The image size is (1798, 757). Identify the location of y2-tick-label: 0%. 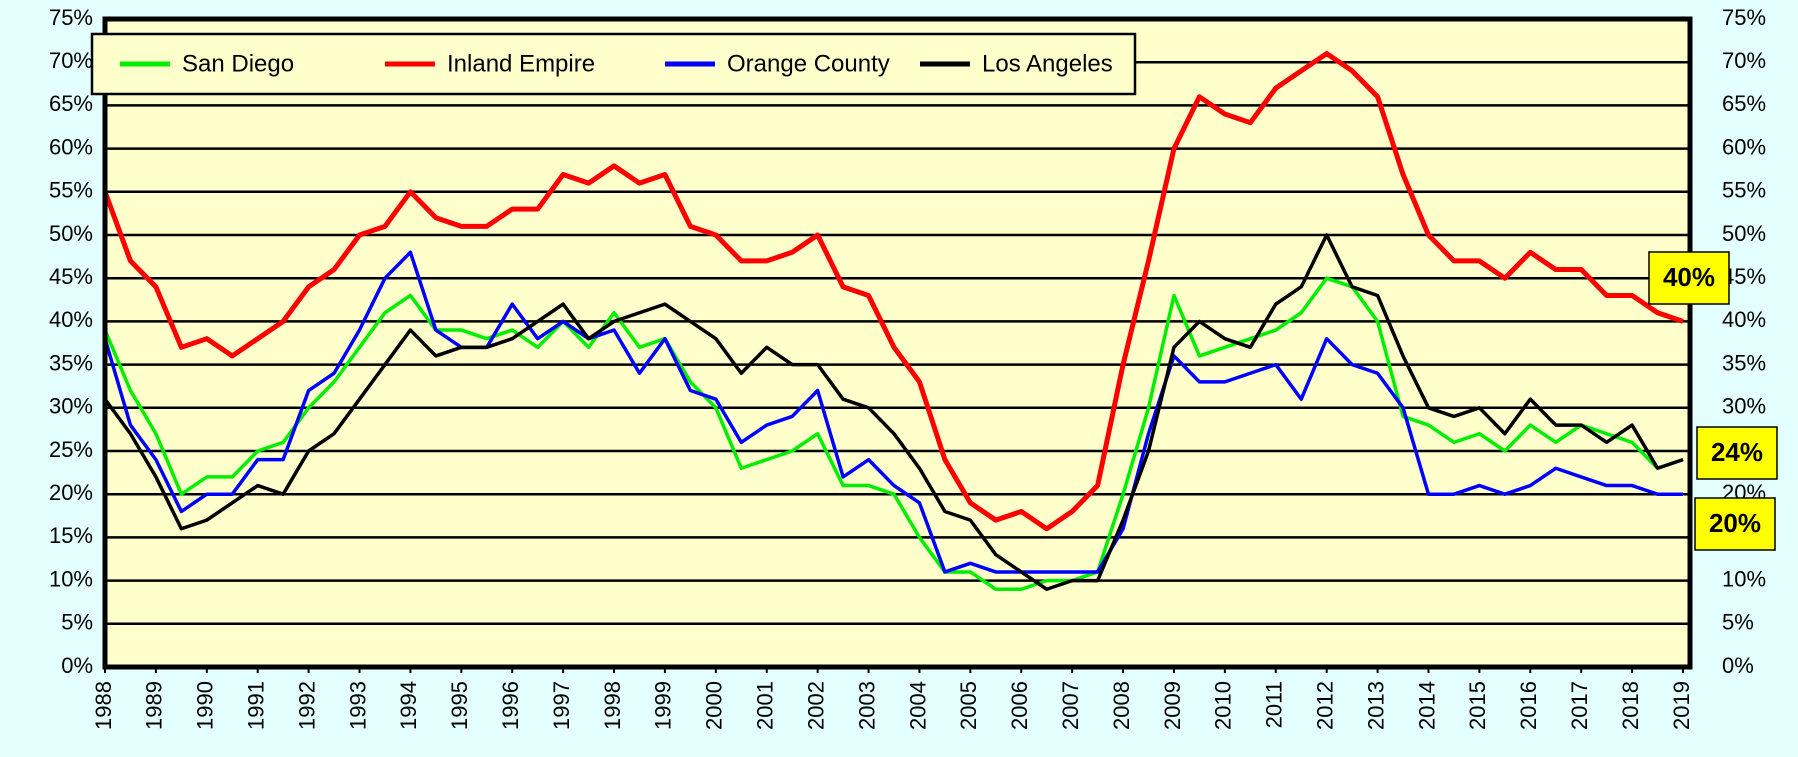
(1738, 665).